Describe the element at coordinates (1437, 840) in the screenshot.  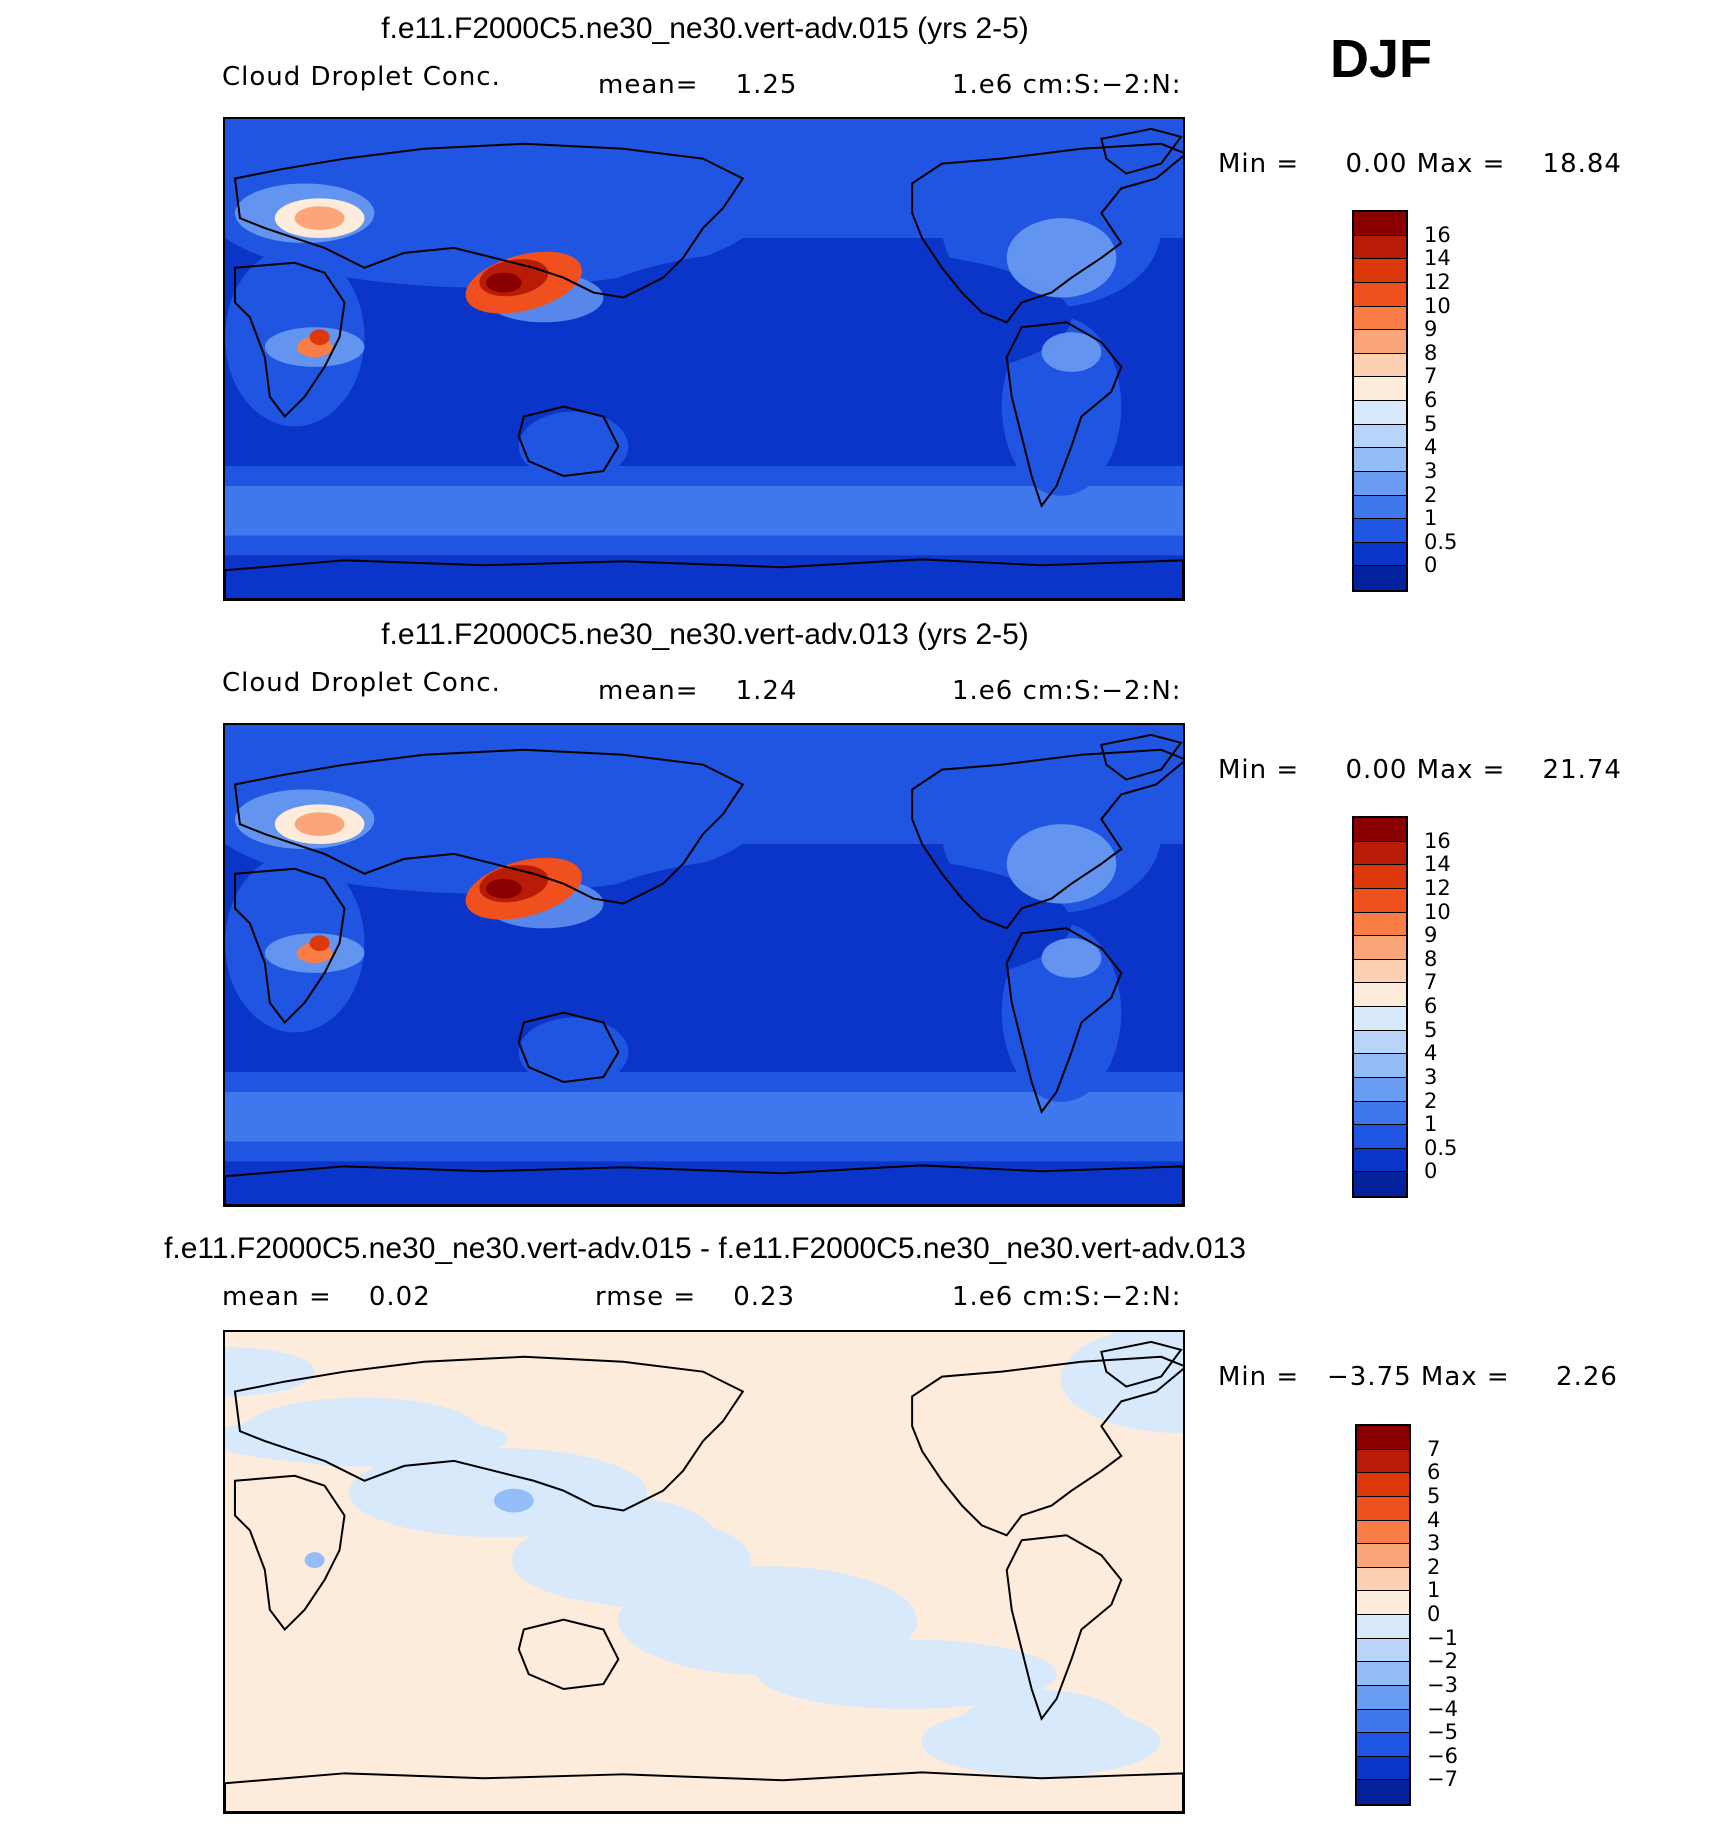
I see `colorbar-tick-label: 16` at that location.